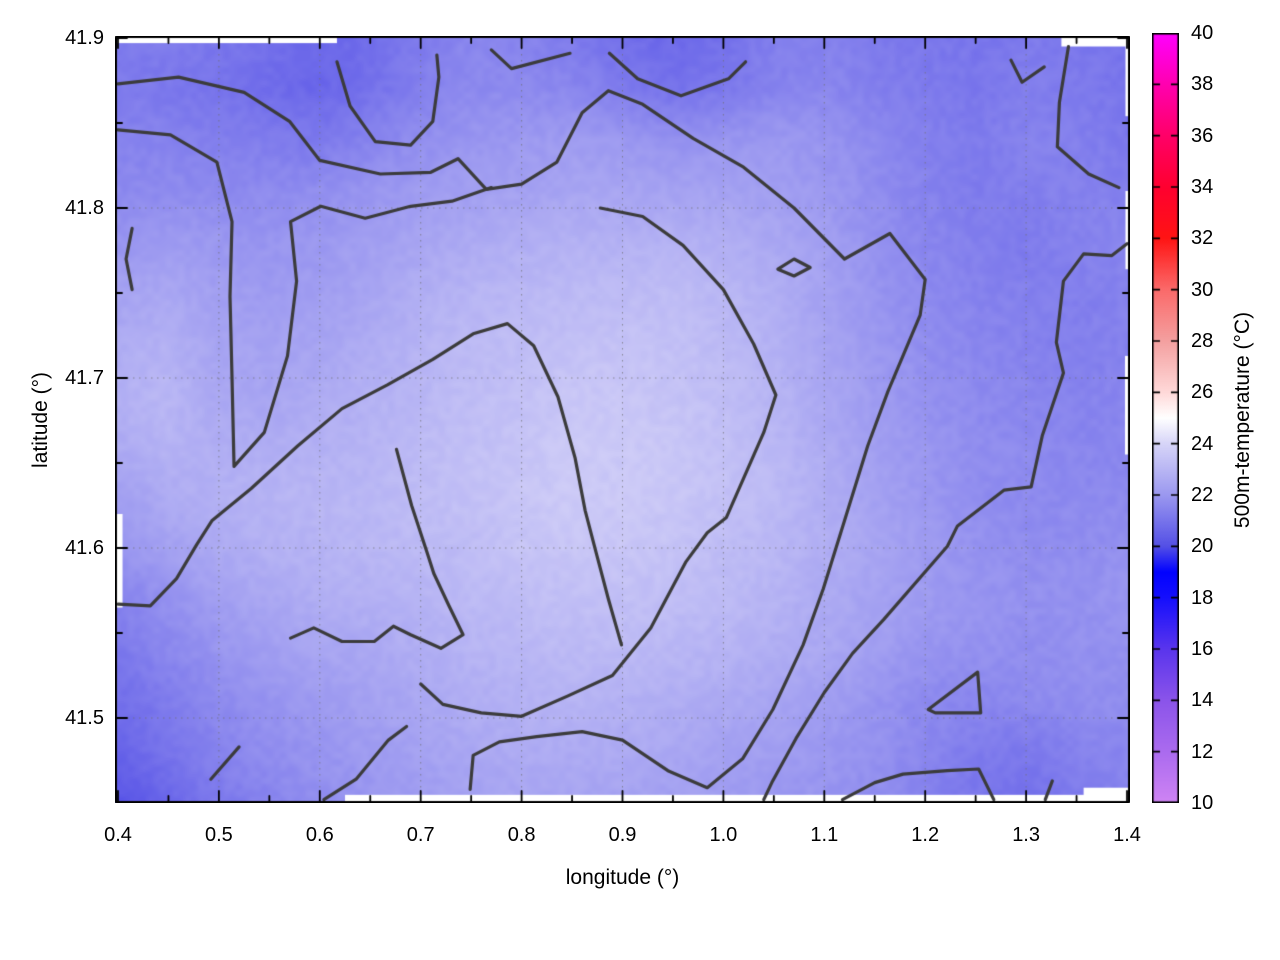 This screenshot has height=960, width=1280. I want to click on x-tick-label: 1.3, so click(1026, 835).